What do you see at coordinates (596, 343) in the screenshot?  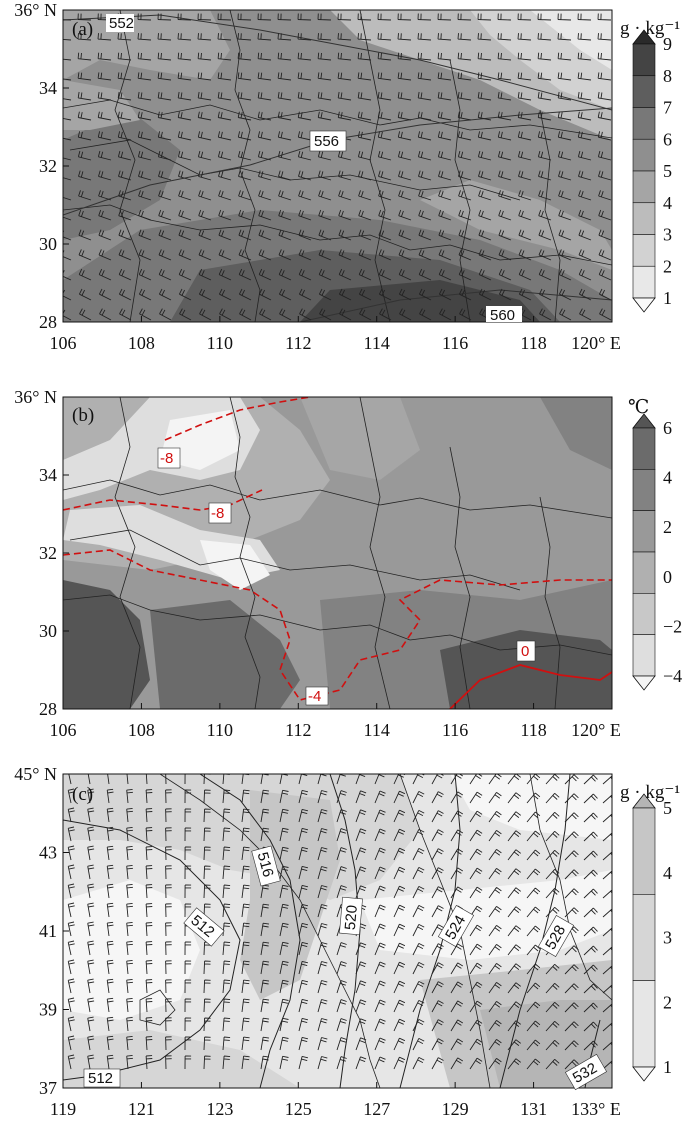 I see `x-tick-label: 120° E` at bounding box center [596, 343].